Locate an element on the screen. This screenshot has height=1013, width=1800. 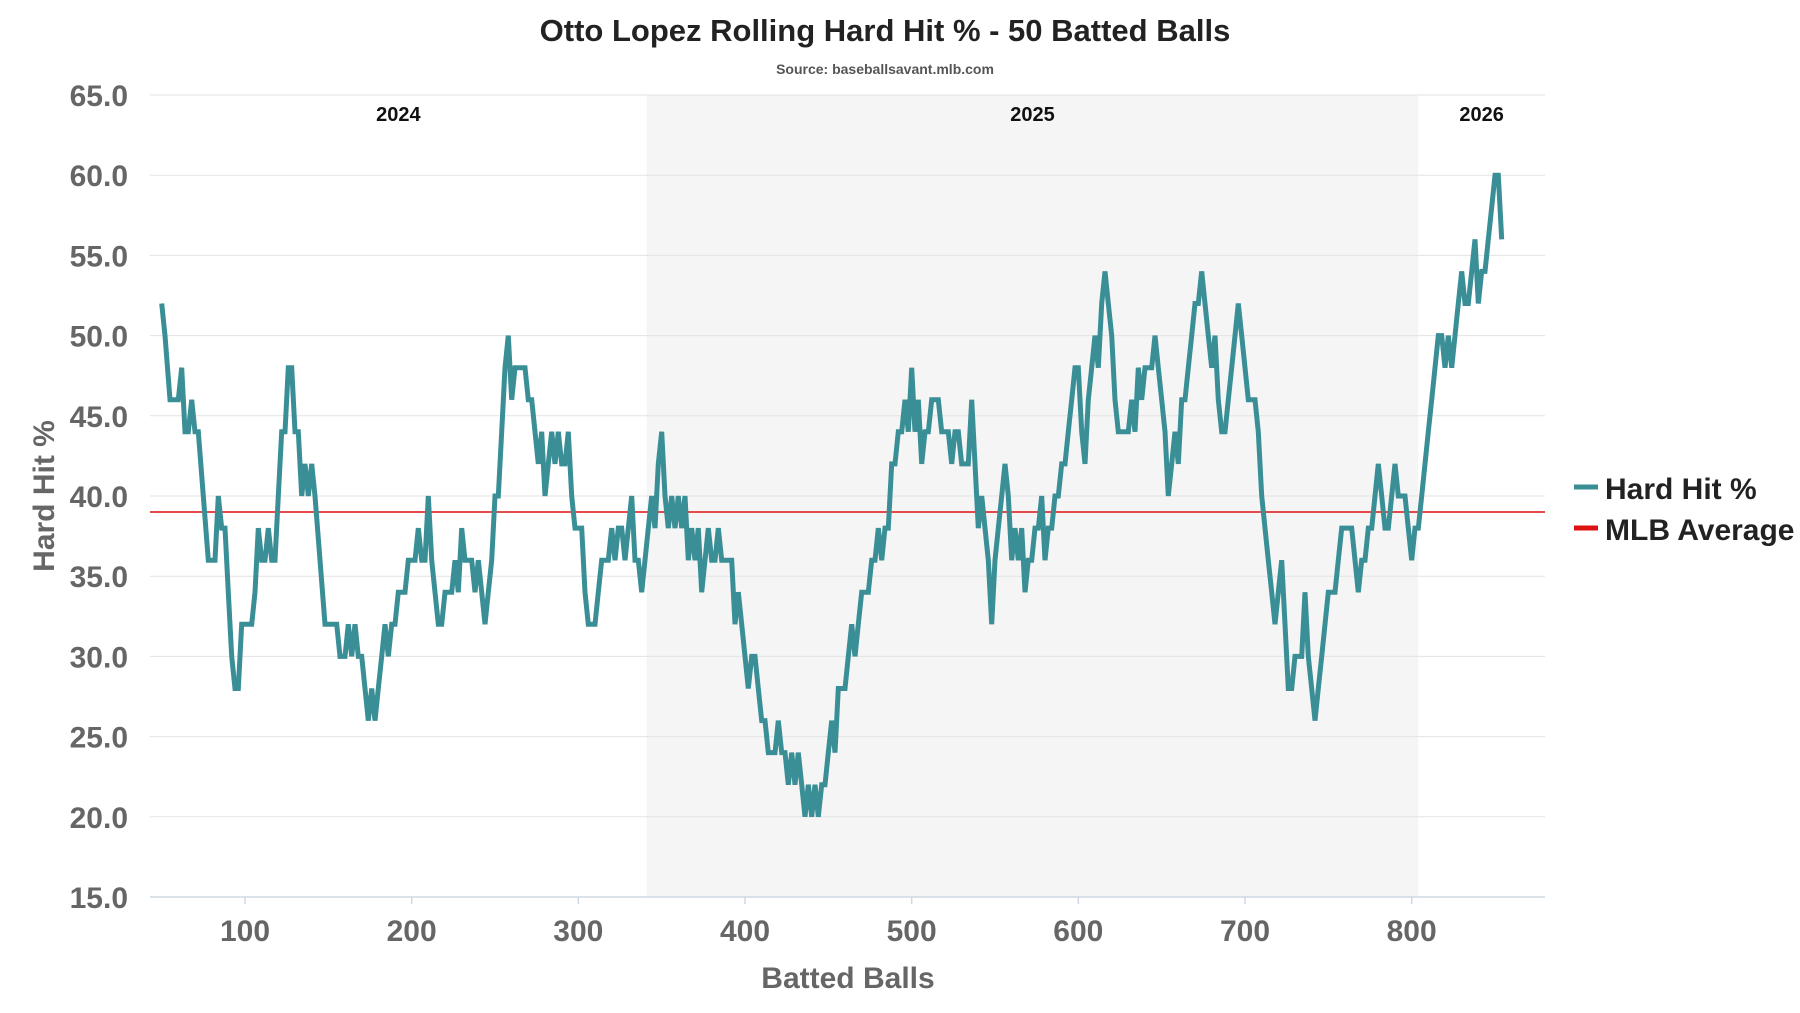
x-tick-label: 200 is located at coordinates (412, 931).